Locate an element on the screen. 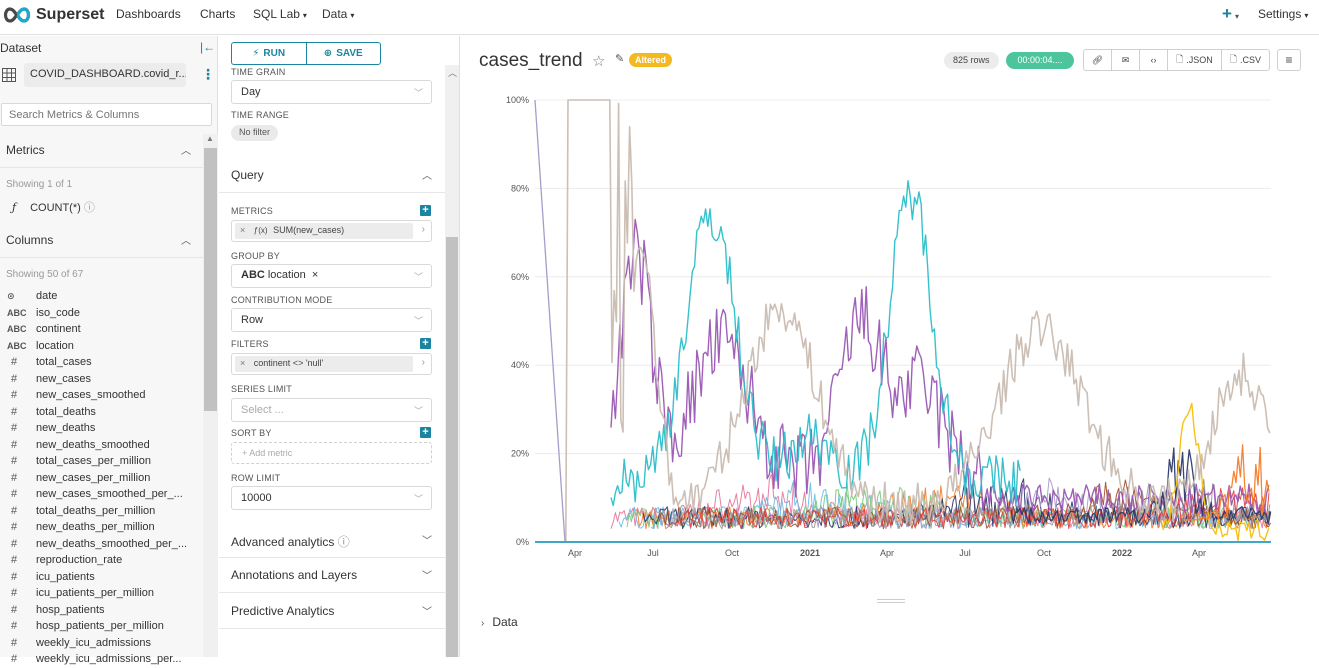 Image resolution: width=1319 pixels, height=668 pixels. metrics-section-header: Metrics ︿ is located at coordinates (101, 150).